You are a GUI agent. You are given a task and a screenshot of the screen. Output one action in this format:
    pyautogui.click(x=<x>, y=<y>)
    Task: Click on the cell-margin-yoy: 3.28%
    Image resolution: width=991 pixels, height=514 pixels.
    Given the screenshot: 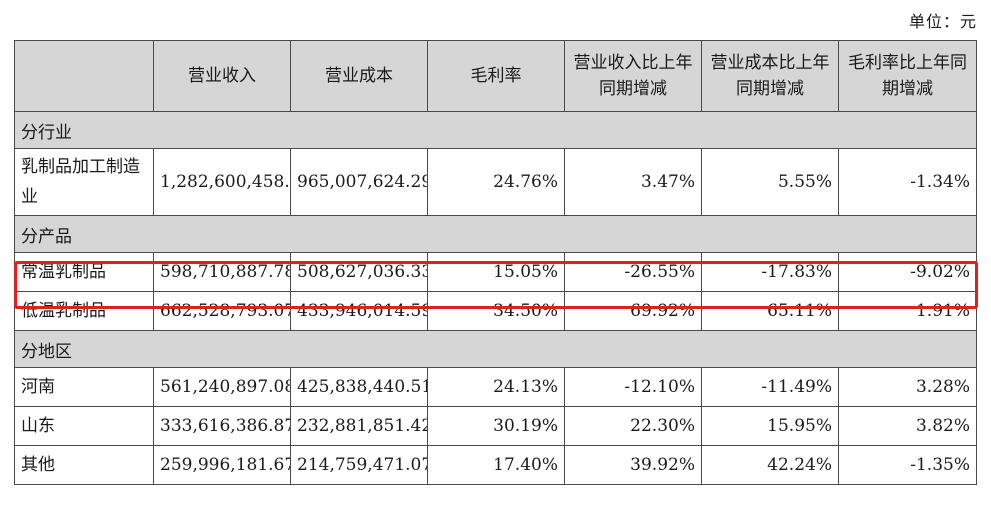 What is the action you would take?
    pyautogui.click(x=907, y=387)
    